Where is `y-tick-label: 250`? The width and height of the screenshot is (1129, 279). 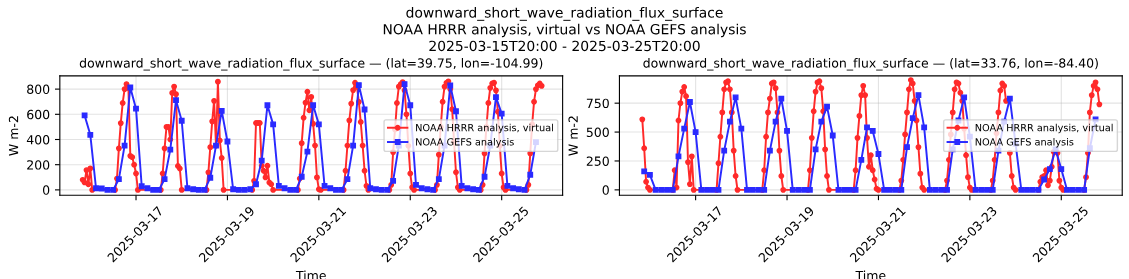
y-tick-label: 250 is located at coordinates (597, 161).